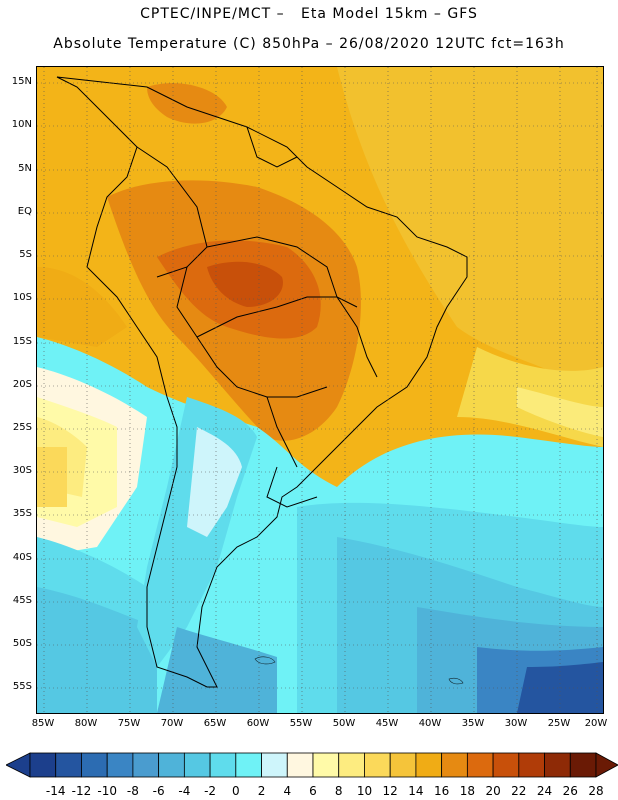 Image resolution: width=618 pixels, height=800 pixels. Describe the element at coordinates (261, 791) in the screenshot. I see `colorbar-label: 2` at that location.